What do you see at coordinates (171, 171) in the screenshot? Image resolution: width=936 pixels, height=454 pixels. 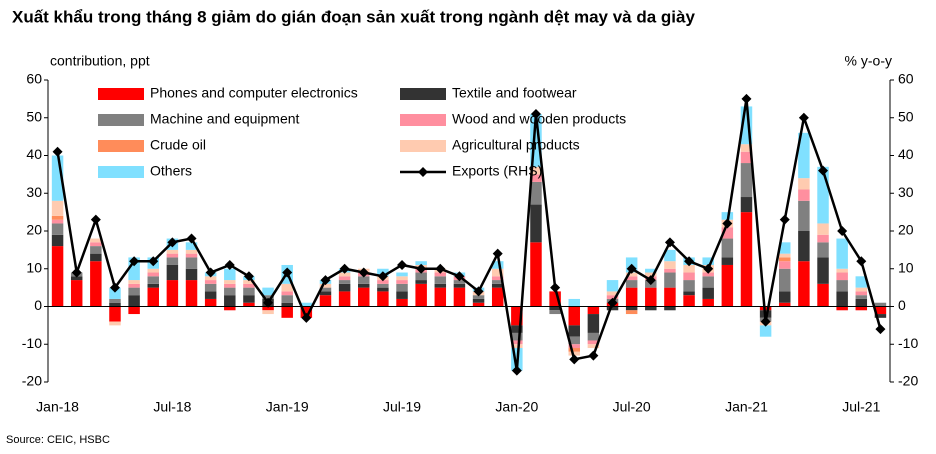 I see `legend-label: Others` at bounding box center [171, 171].